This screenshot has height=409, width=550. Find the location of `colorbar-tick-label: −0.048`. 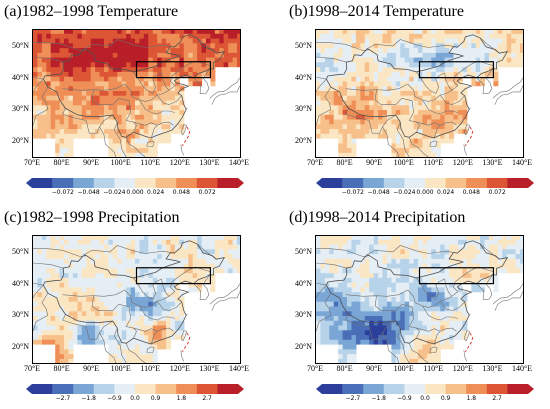

colorbar-tick-label: −0.048 is located at coordinates (88, 192).